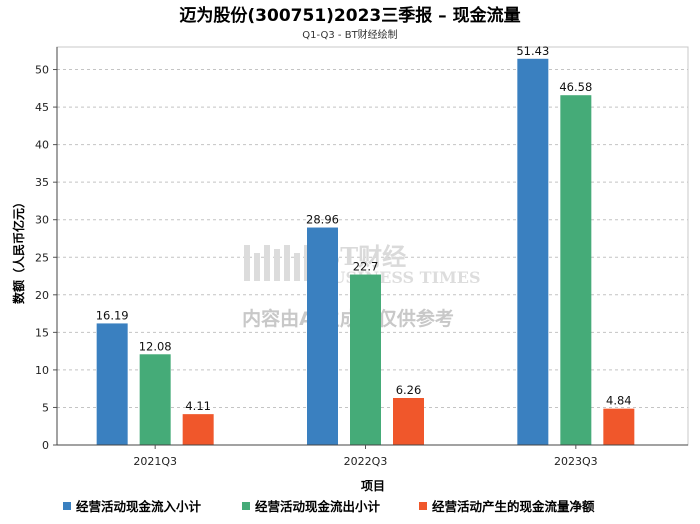  I want to click on legend: 经营活动现金流入小计 经营活动现金流出小计 经营活动产生的现金流量净额, so click(329, 506).